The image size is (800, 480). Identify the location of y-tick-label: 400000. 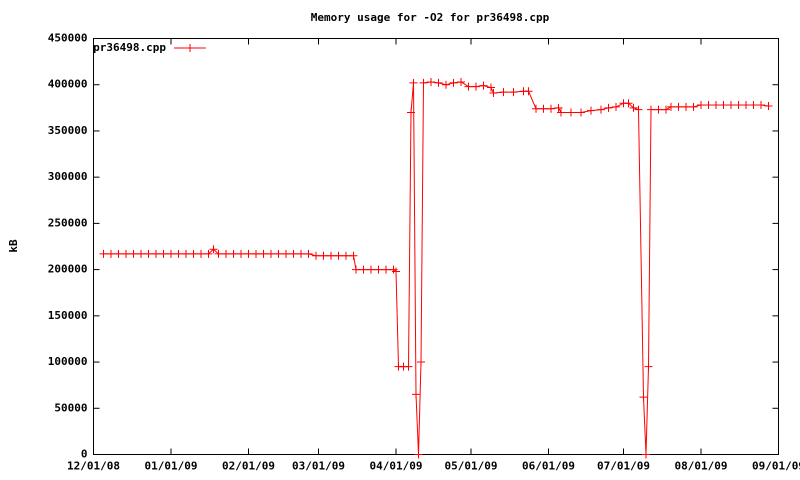
(68, 84).